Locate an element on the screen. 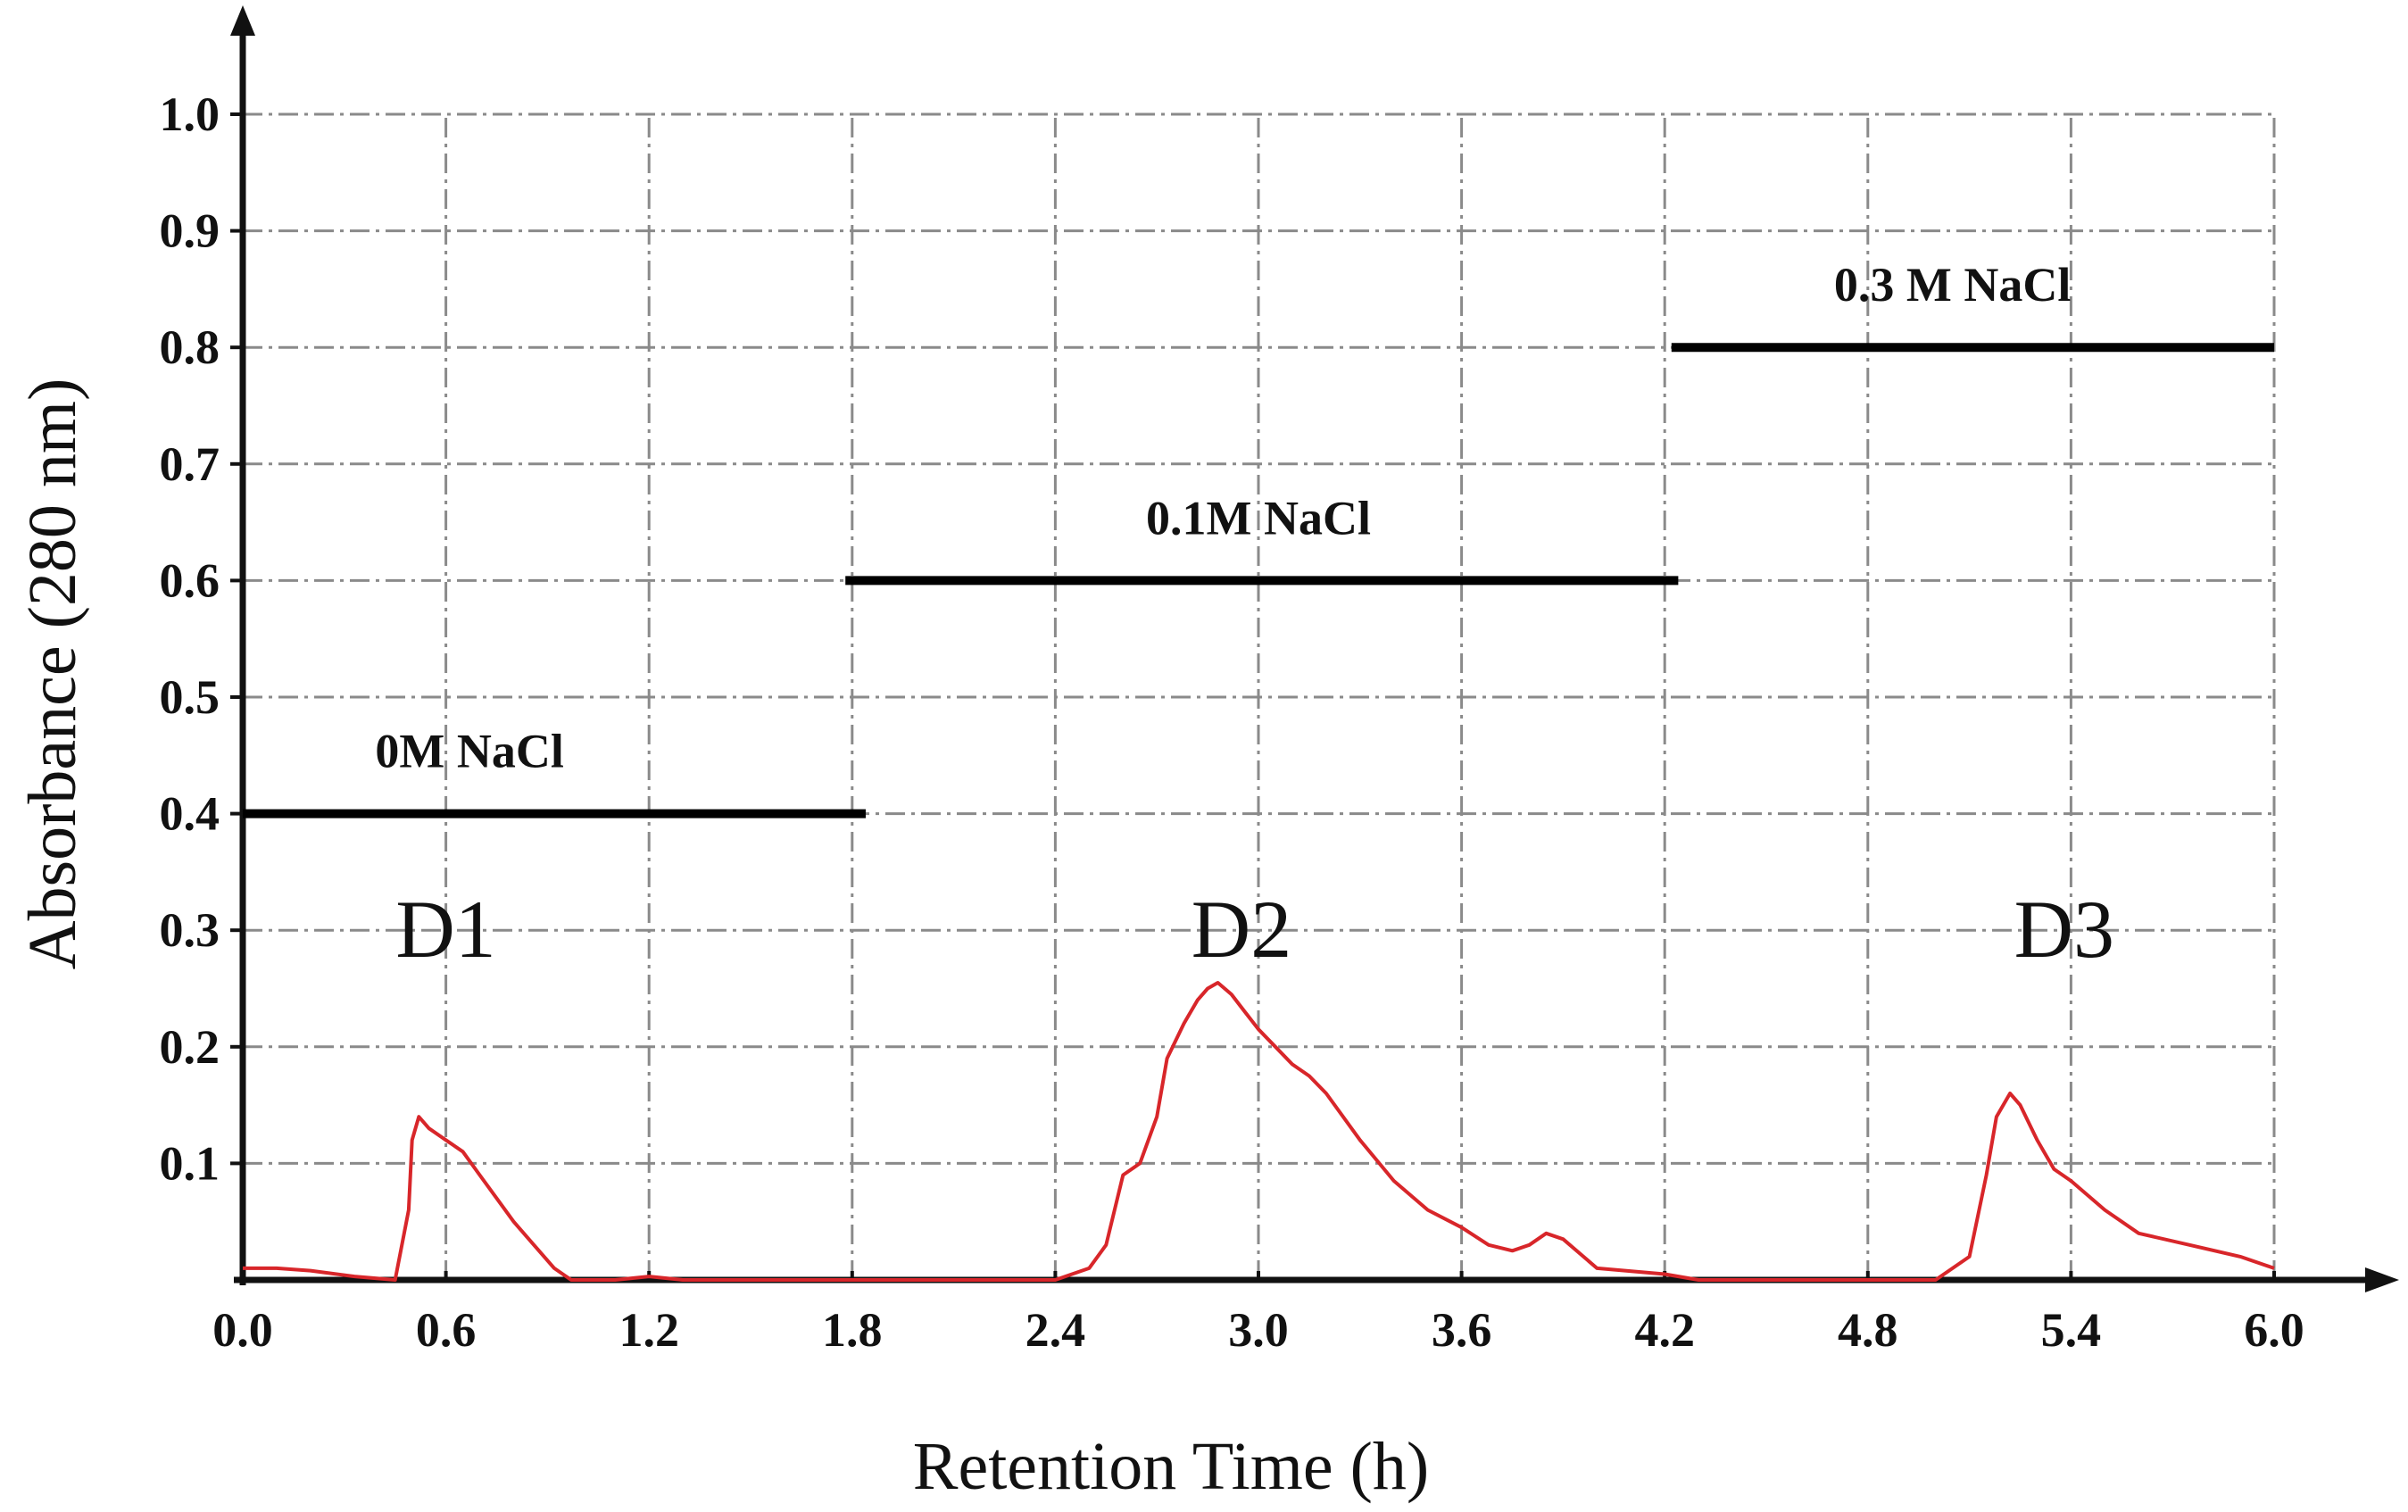 This screenshot has width=2408, height=1512. x-tick-labels: 0.0 0.6 1.2 1.8 2.4 3.0 3.6 4.2 4.8 5.4 6.0 is located at coordinates (1258, 1314).